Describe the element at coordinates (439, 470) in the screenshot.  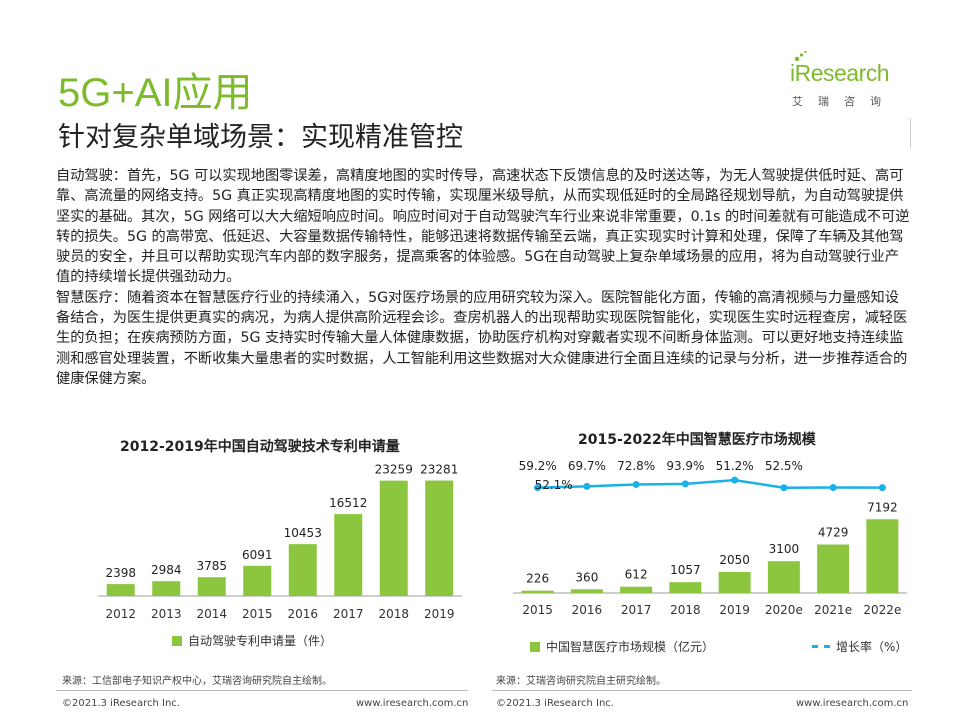
I see `chart1-data-label: 23281` at that location.